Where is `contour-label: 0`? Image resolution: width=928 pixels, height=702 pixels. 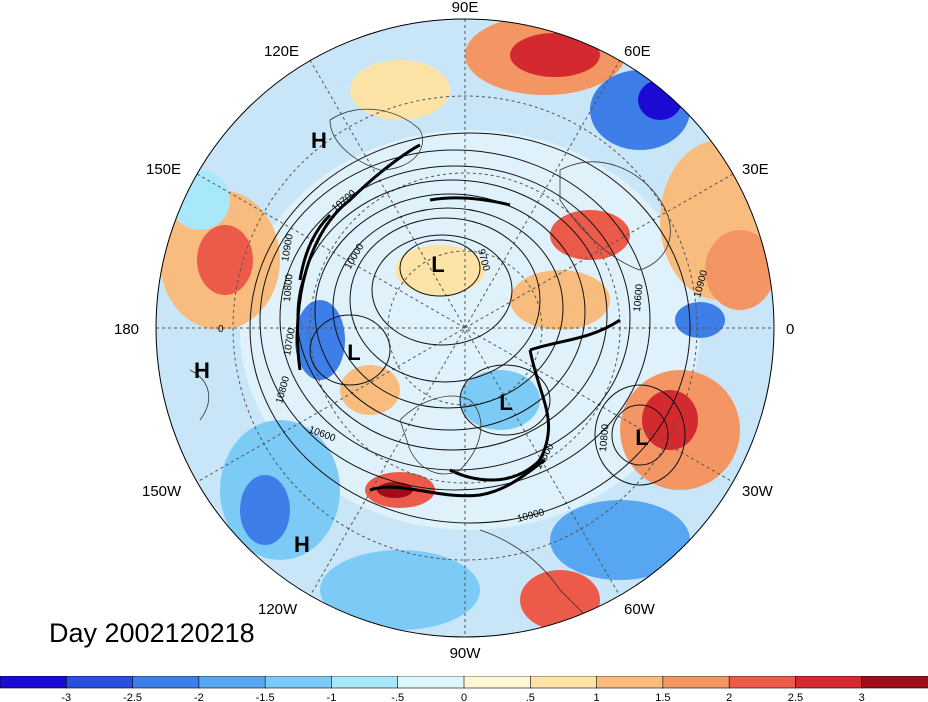
contour-label: 0 is located at coordinates (221, 329).